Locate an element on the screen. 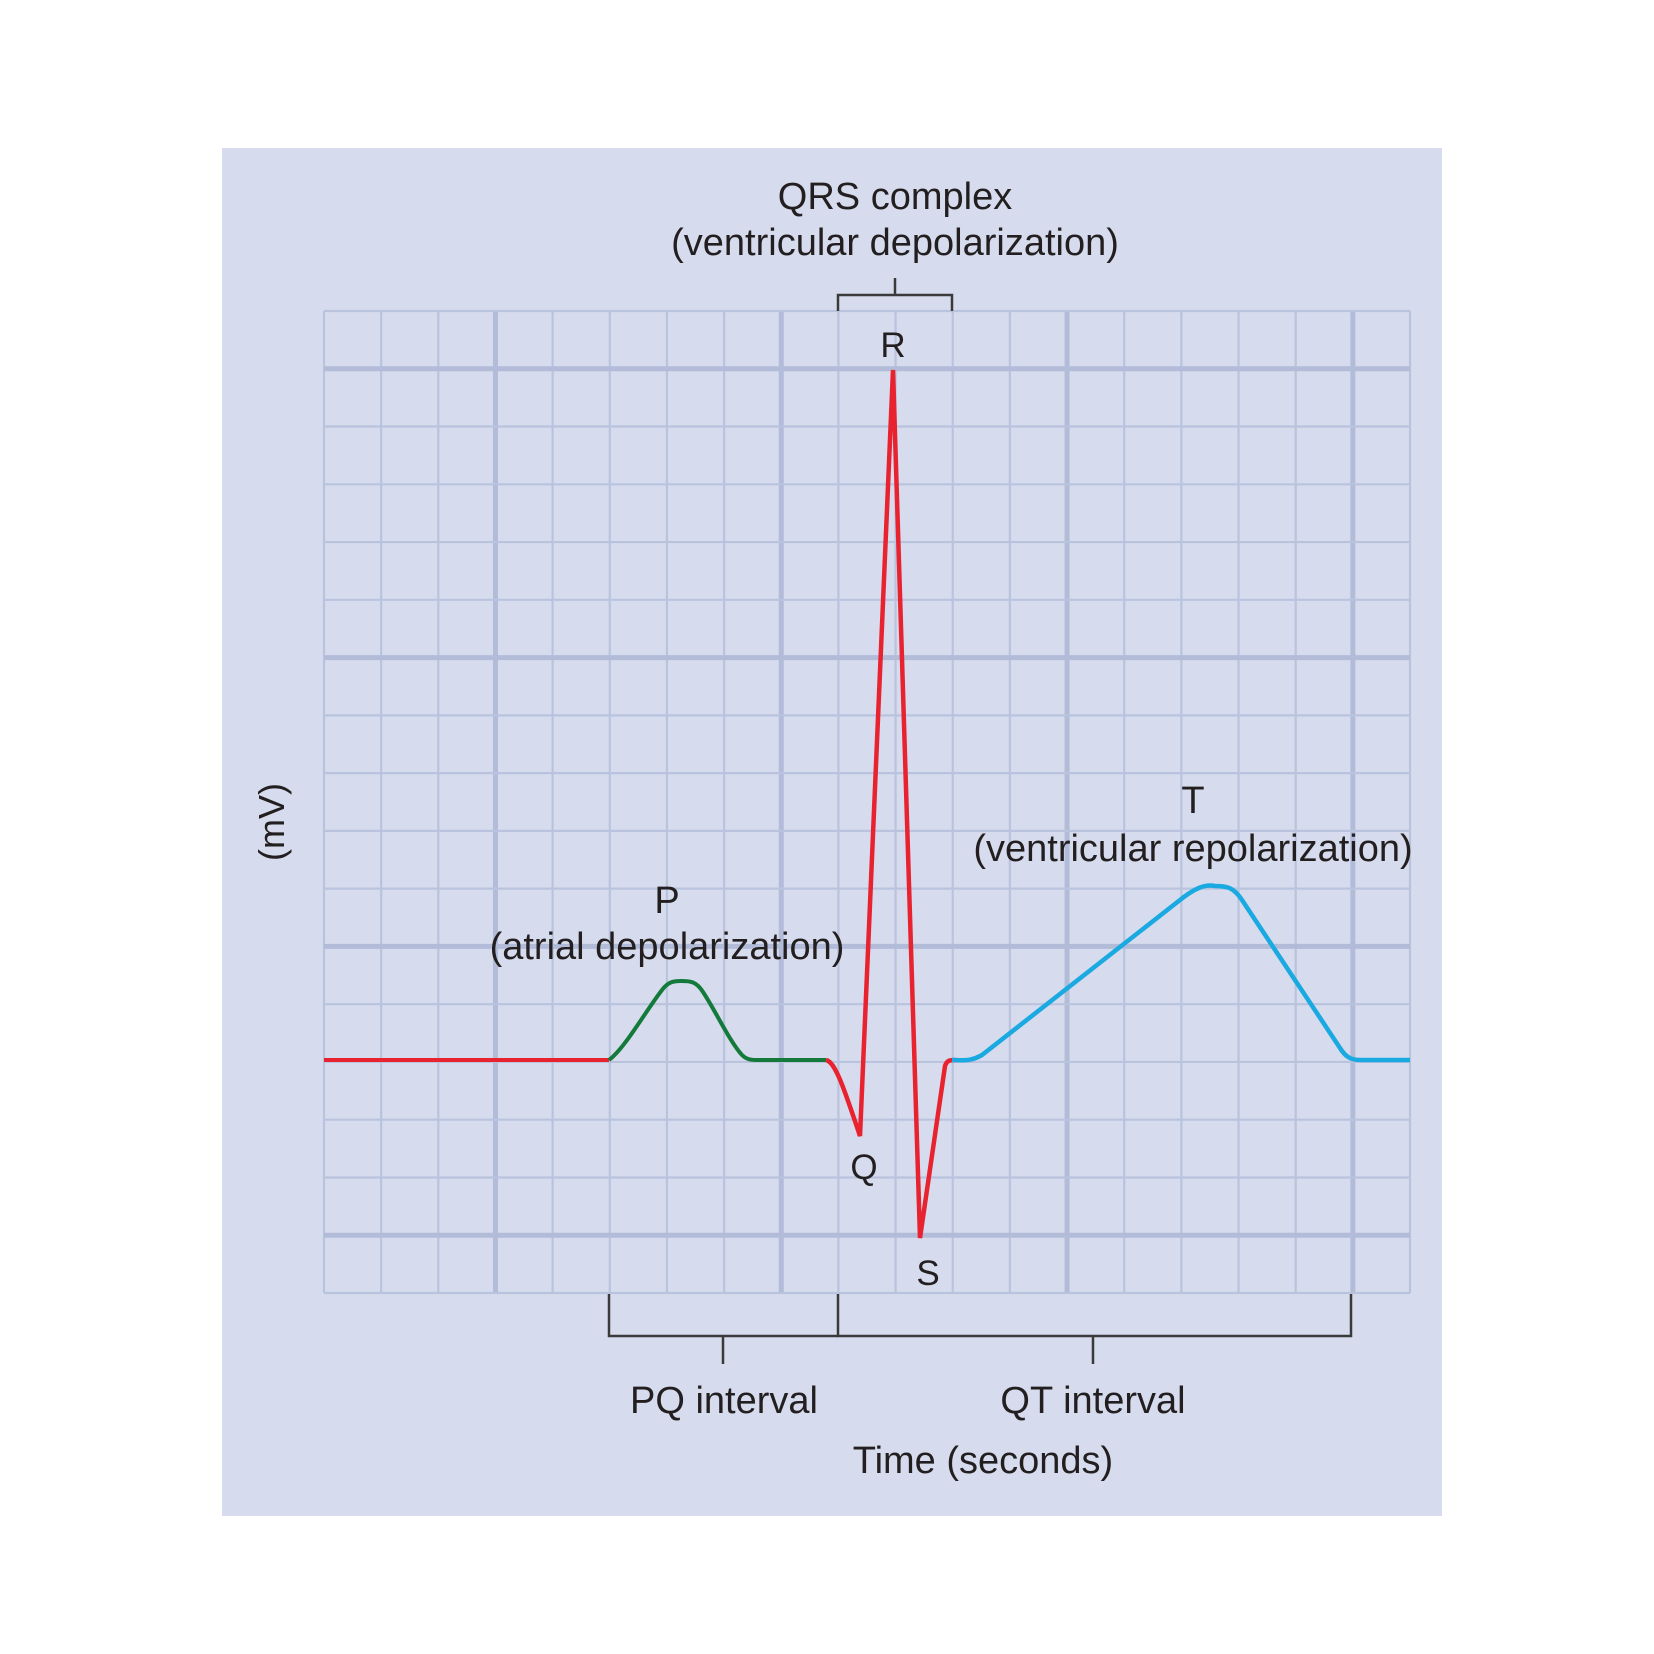 The height and width of the screenshot is (1654, 1654). p-wave-subtitle: (atrial depolarization) is located at coordinates (667, 947).